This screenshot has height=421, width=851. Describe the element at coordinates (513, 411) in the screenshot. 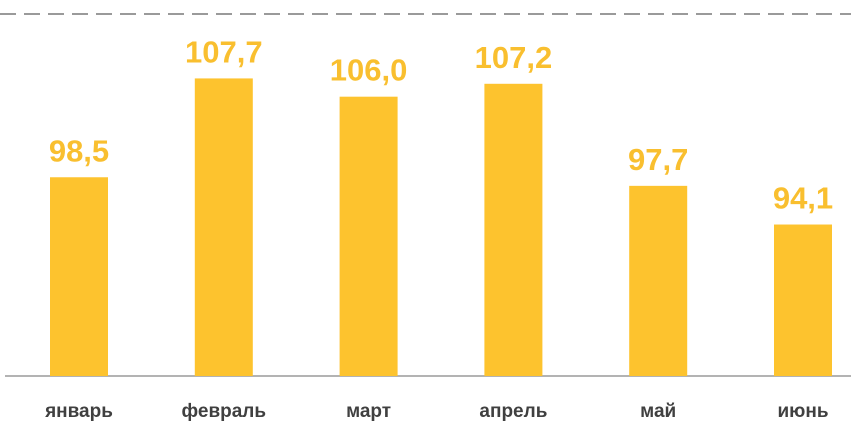

I see `x-tick-label: апрель` at that location.